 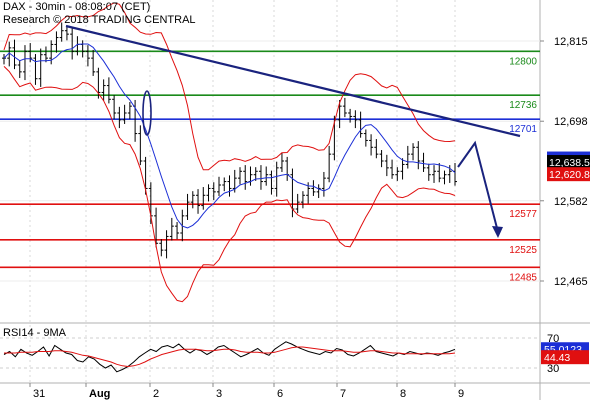 What do you see at coordinates (478, 186) in the screenshot?
I see `forecast-arrow-path` at bounding box center [478, 186].